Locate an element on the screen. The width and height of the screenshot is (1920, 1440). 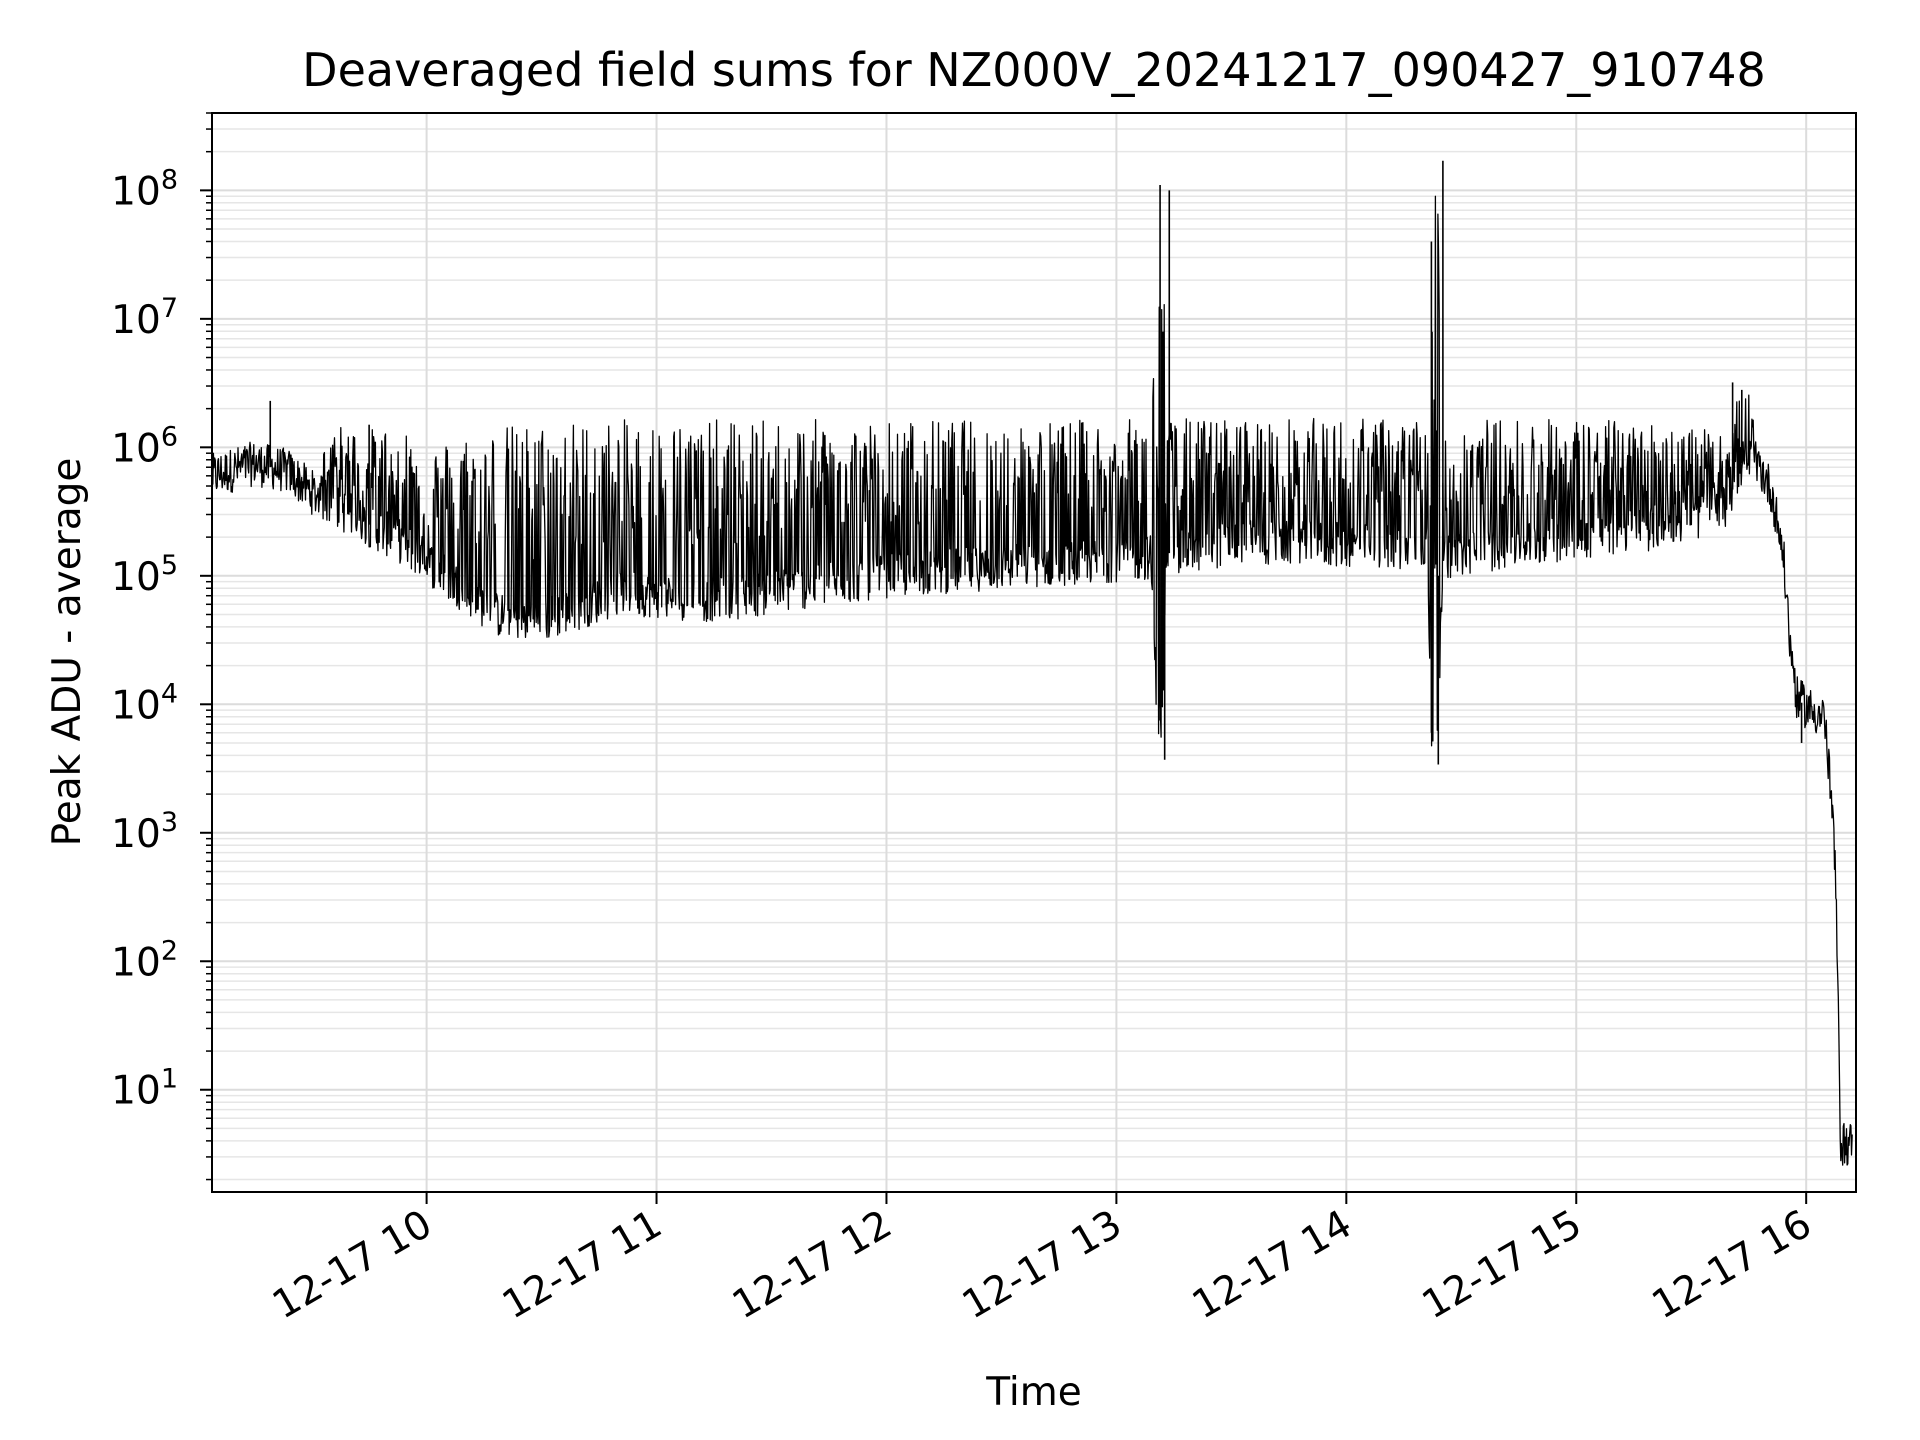
y-tick-label: 101 is located at coordinates (144, 1089).